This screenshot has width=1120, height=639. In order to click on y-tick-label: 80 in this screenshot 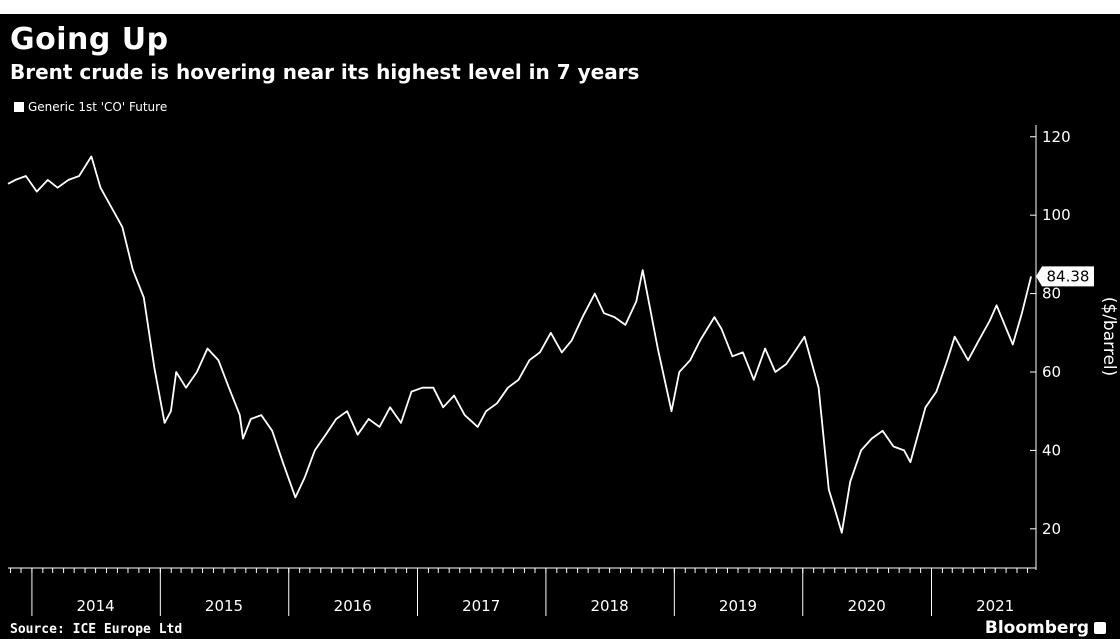, I will do `click(1051, 294)`.